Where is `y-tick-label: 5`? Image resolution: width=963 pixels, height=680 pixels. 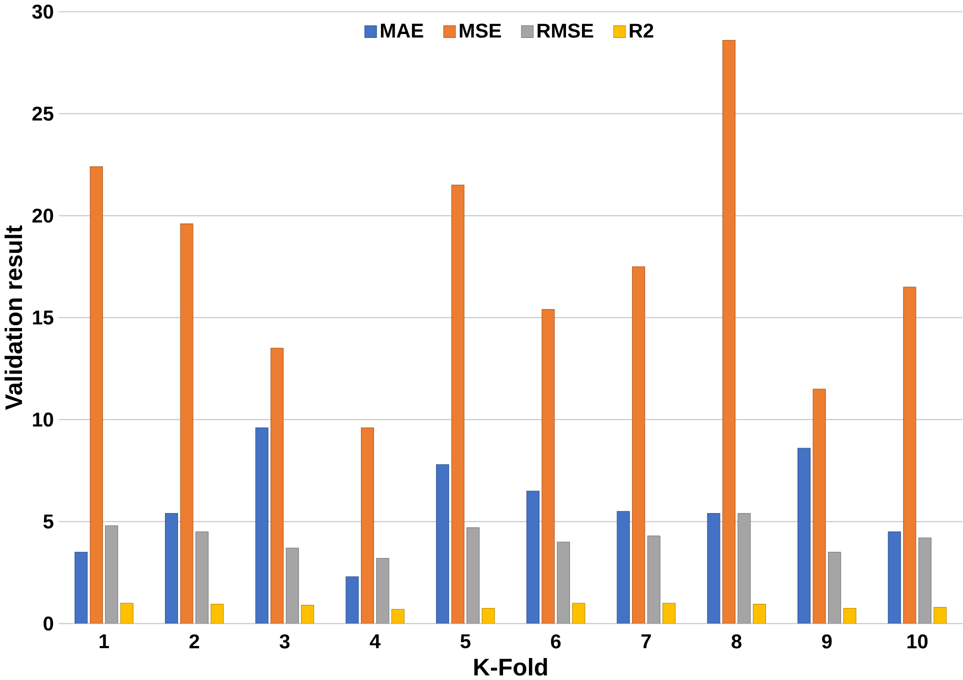
y-tick-label: 5 is located at coordinates (48, 521).